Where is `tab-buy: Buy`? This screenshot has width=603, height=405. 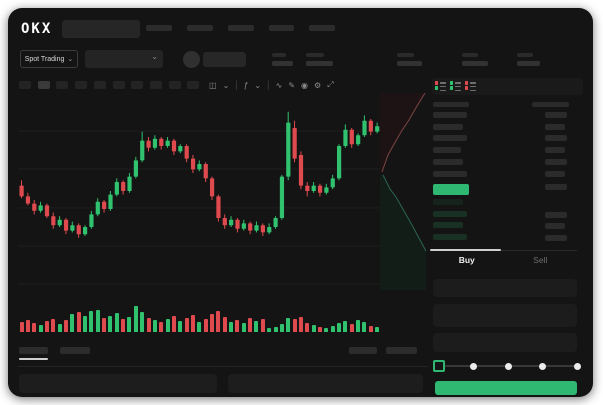
tab-buy: Buy is located at coordinates (466, 260).